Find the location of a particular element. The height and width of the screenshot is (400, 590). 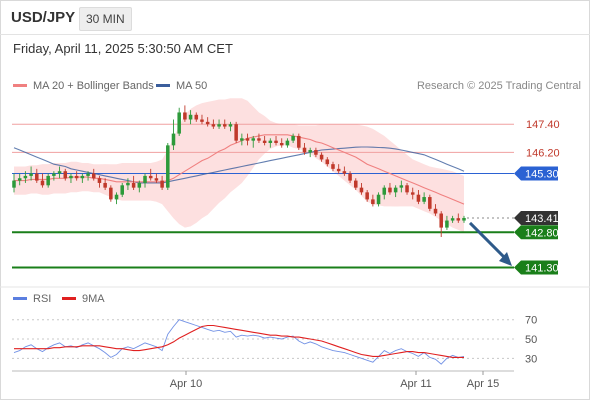

rsi-series-9ma is located at coordinates (239, 341).